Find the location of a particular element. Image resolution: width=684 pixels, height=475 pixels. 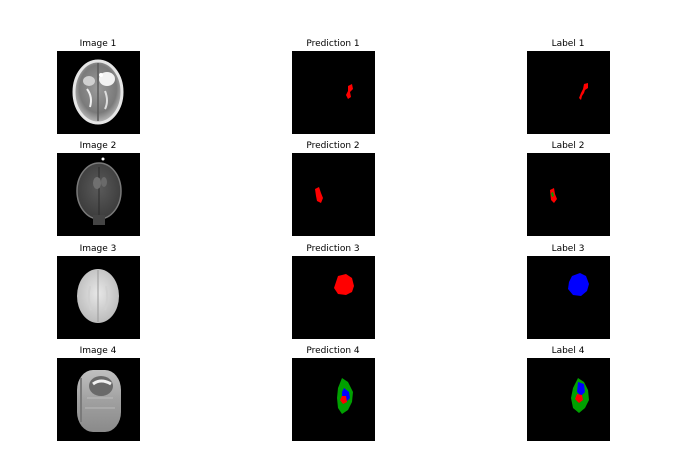

label-title-2: Label 2 is located at coordinates (568, 146).